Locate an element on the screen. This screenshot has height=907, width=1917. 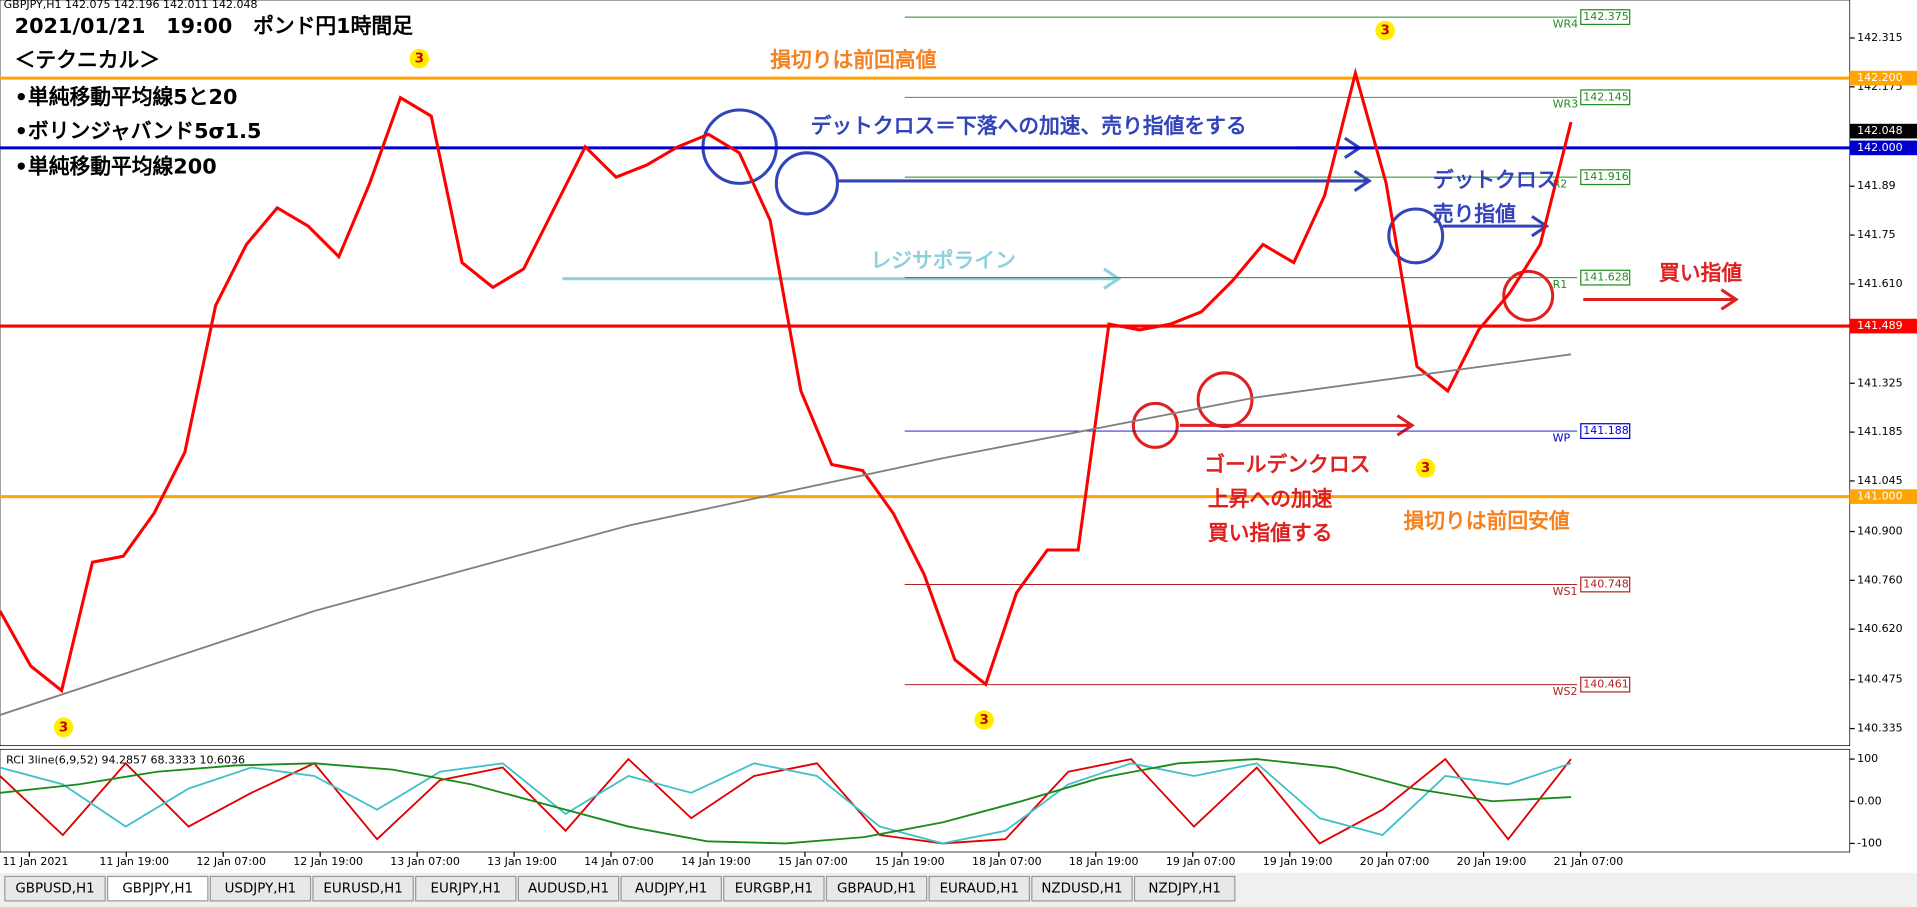
tab-label: AUDUSD,H1 is located at coordinates (568, 889).